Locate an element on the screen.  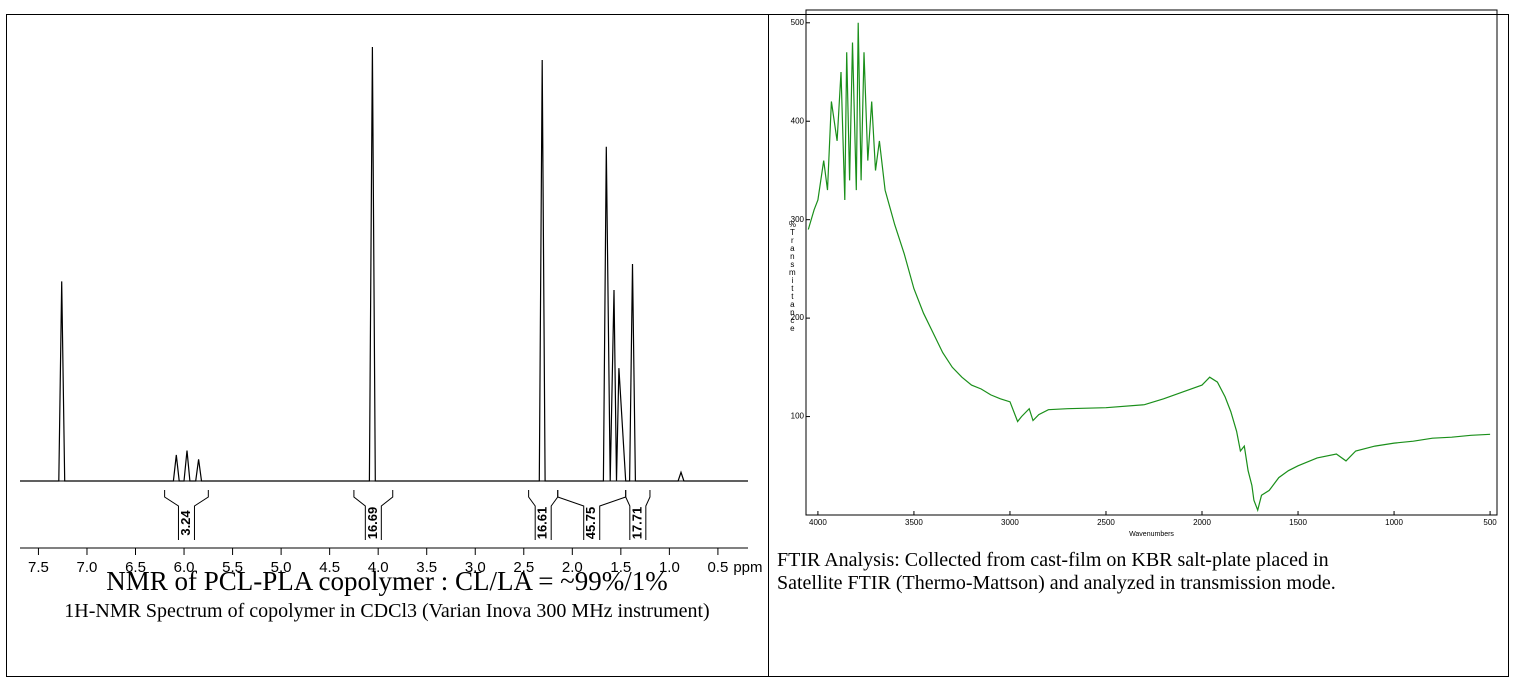
x-tick-label: 6.5 is located at coordinates (135, 567).